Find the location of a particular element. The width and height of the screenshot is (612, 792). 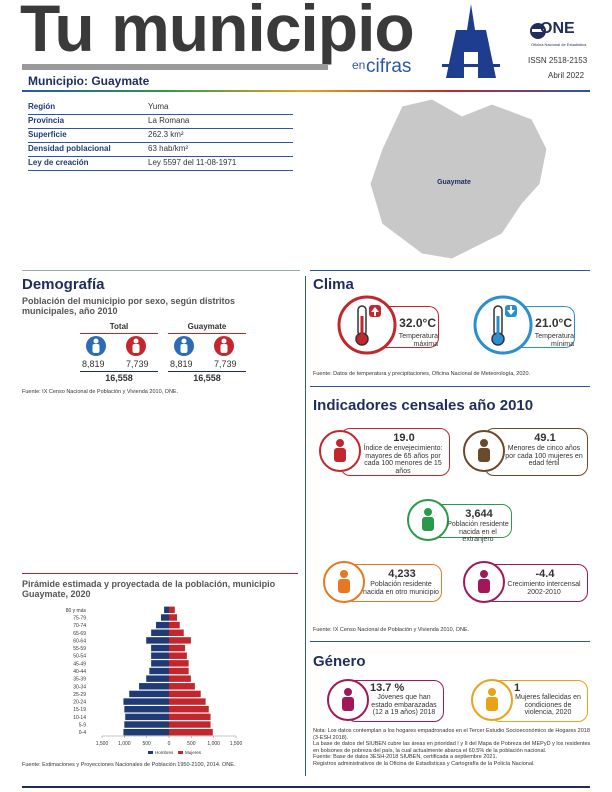

info-label: Densidad poblacional is located at coordinates (69, 148).